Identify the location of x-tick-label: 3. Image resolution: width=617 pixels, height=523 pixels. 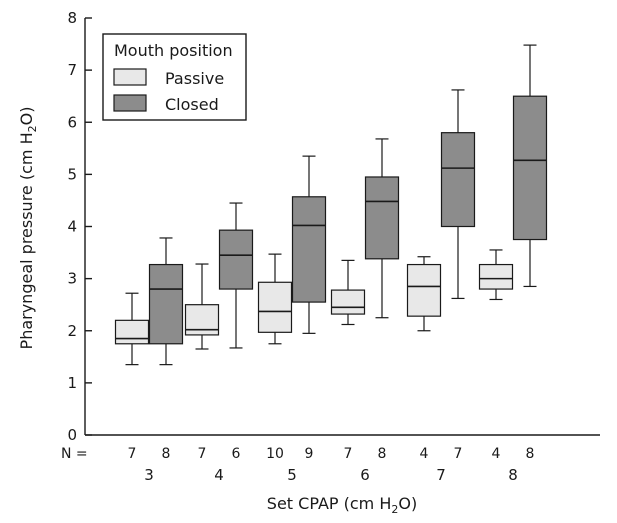
(149, 475).